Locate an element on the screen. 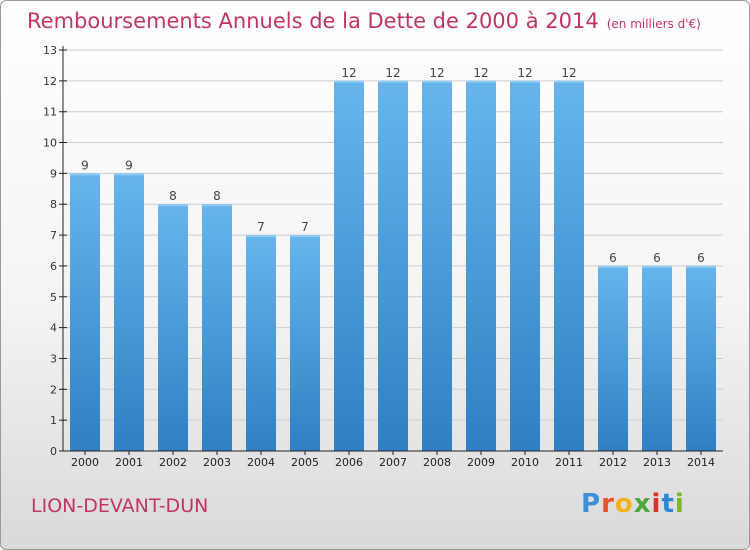 Image resolution: width=750 pixels, height=550 pixels. logo-letter: o is located at coordinates (624, 504).